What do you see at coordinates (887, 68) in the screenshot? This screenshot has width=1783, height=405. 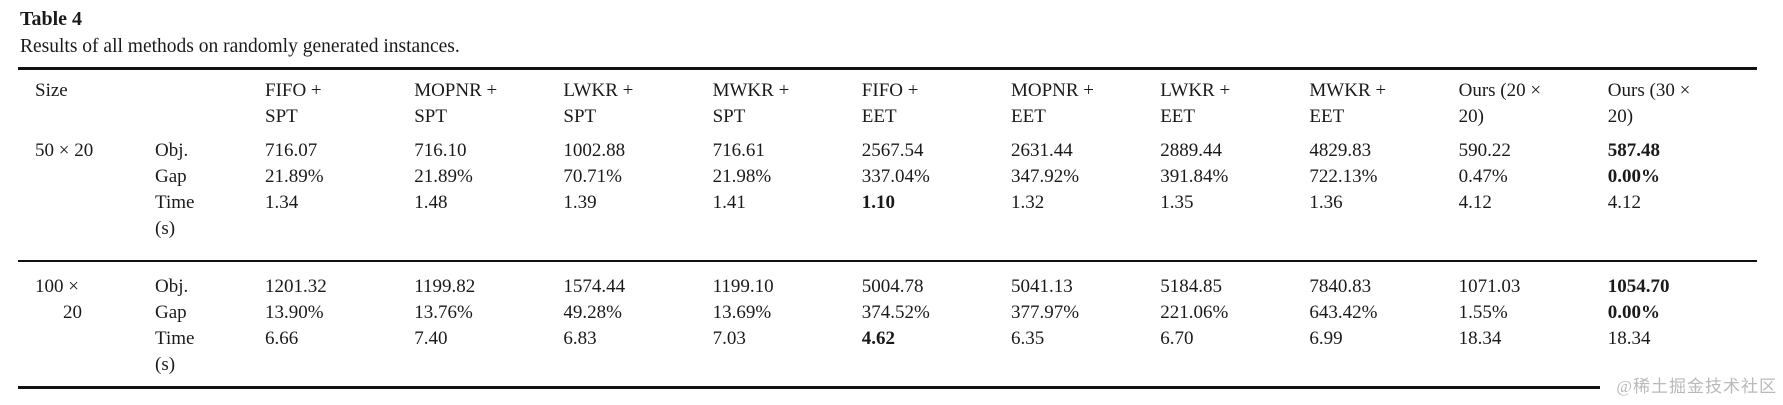 I see `top-rule` at bounding box center [887, 68].